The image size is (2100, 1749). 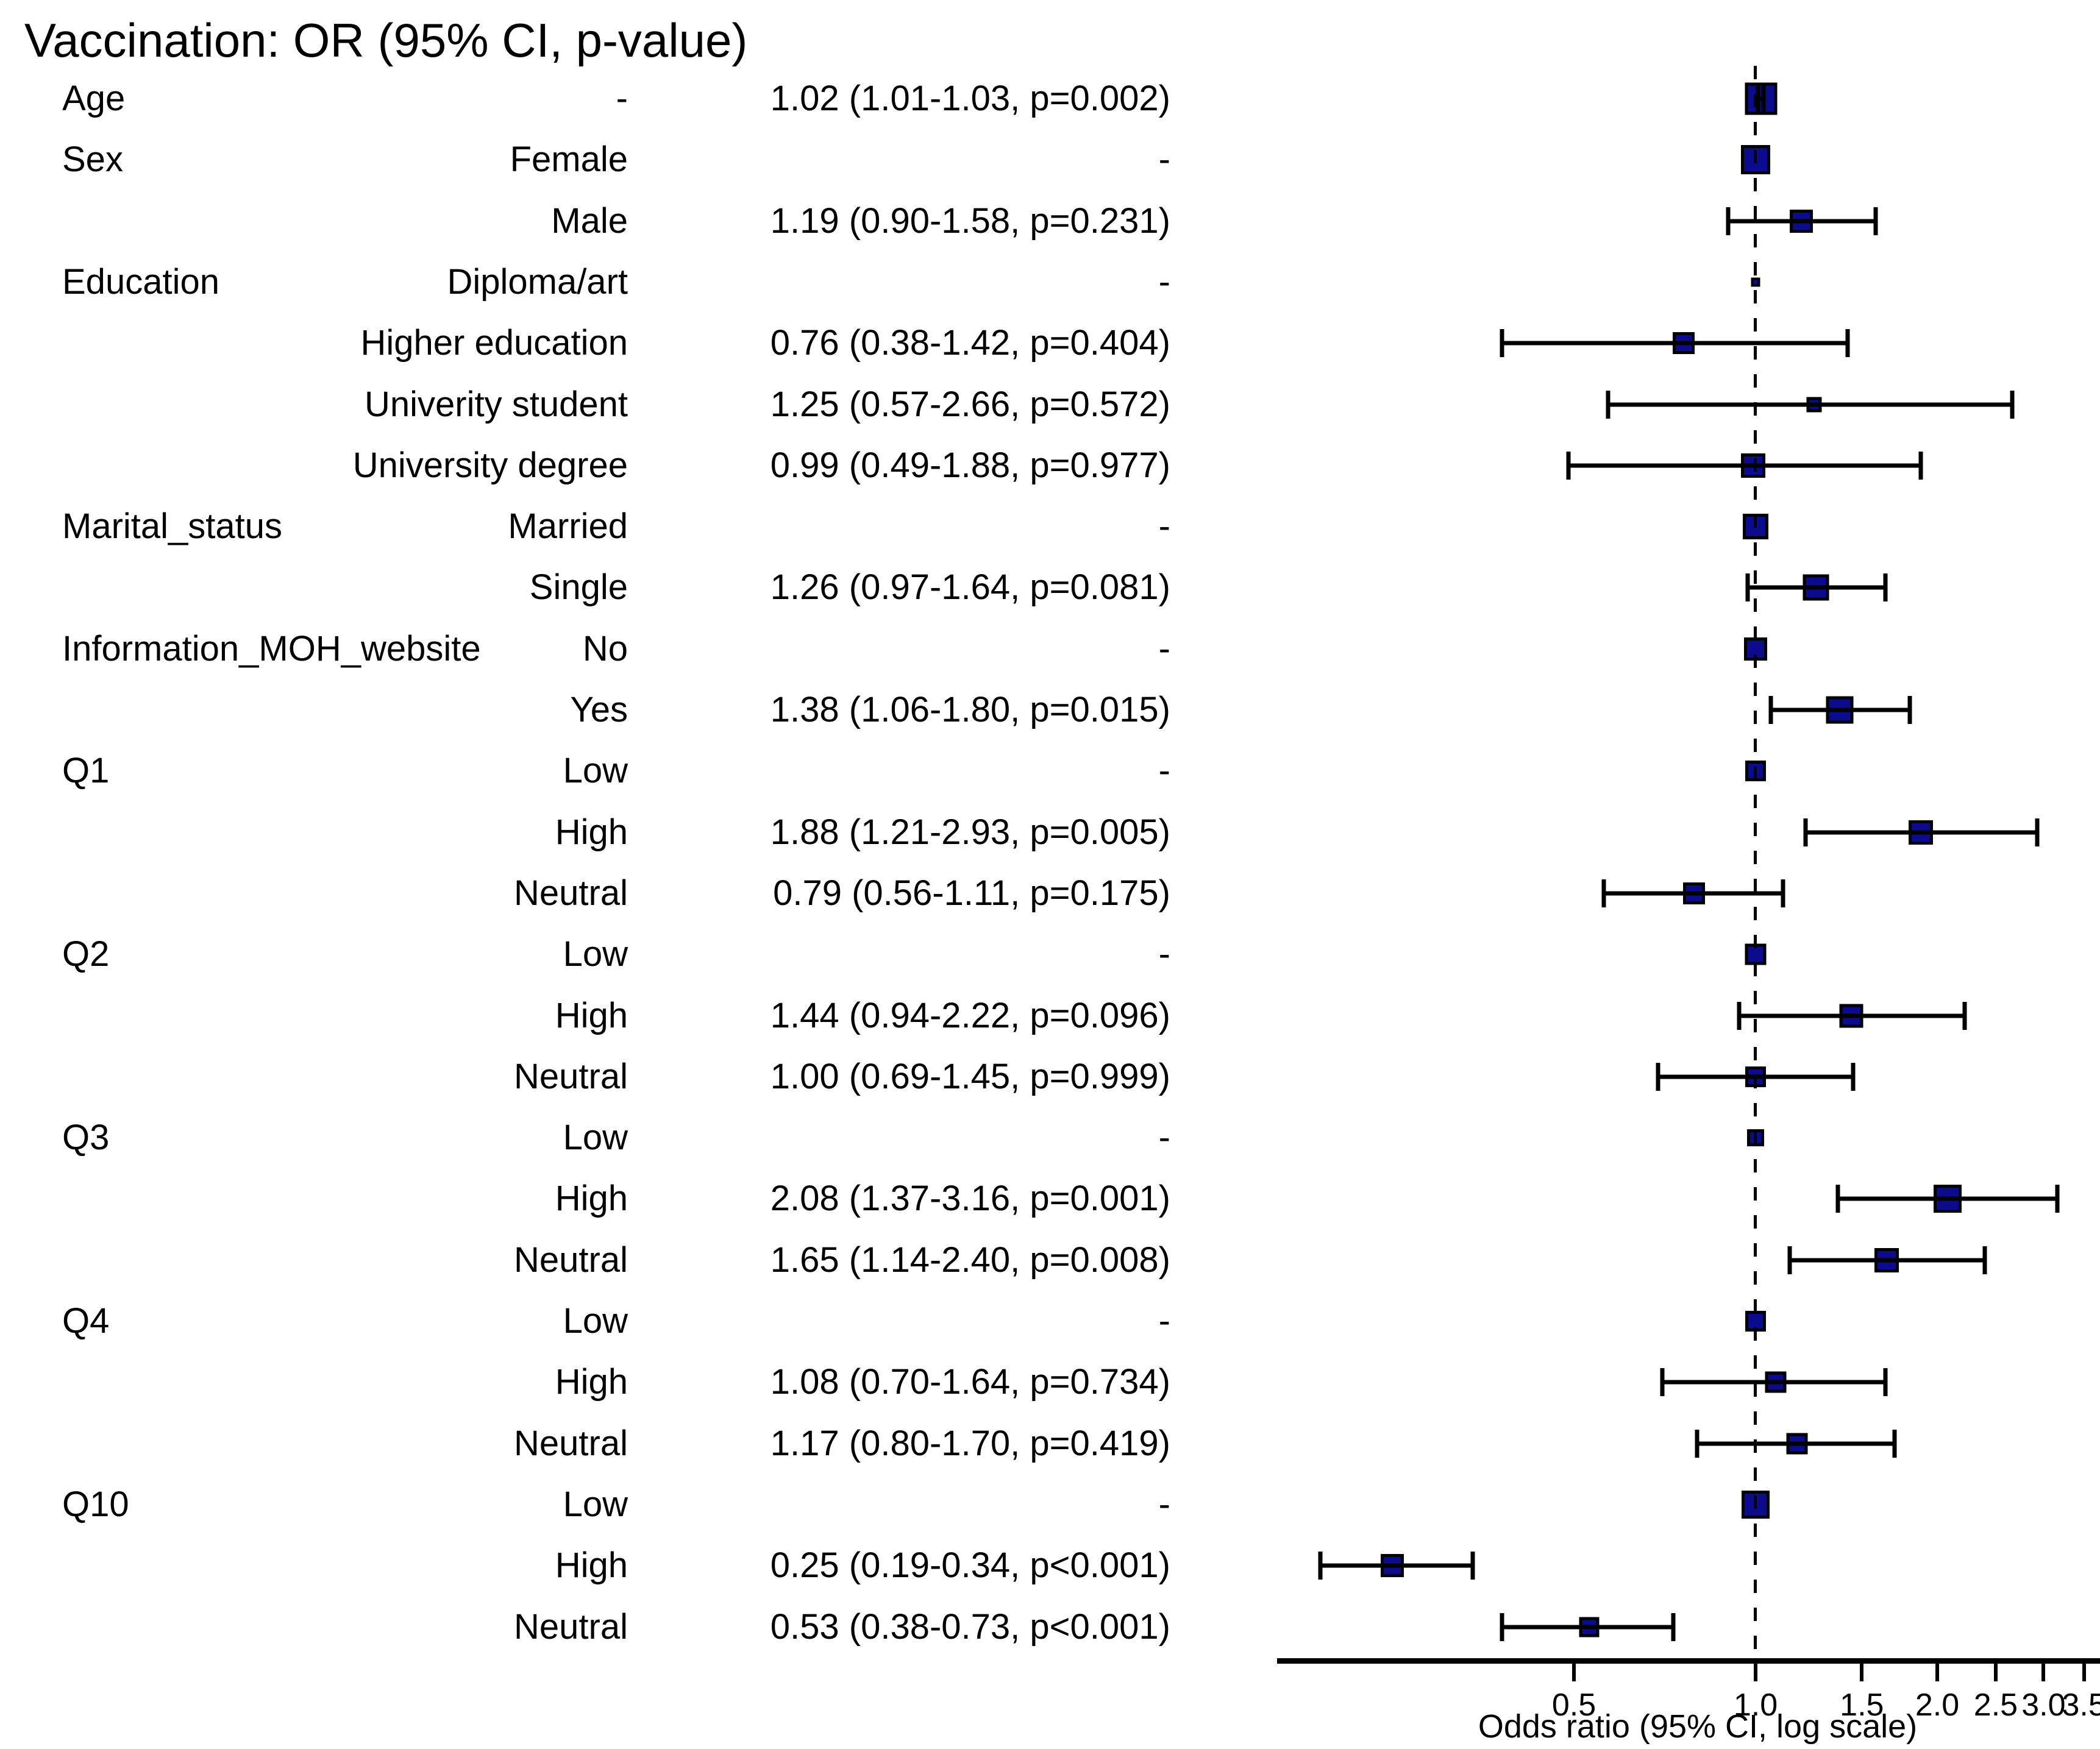 I want to click on row-variable-label: Information_MOH_website, so click(x=271, y=648).